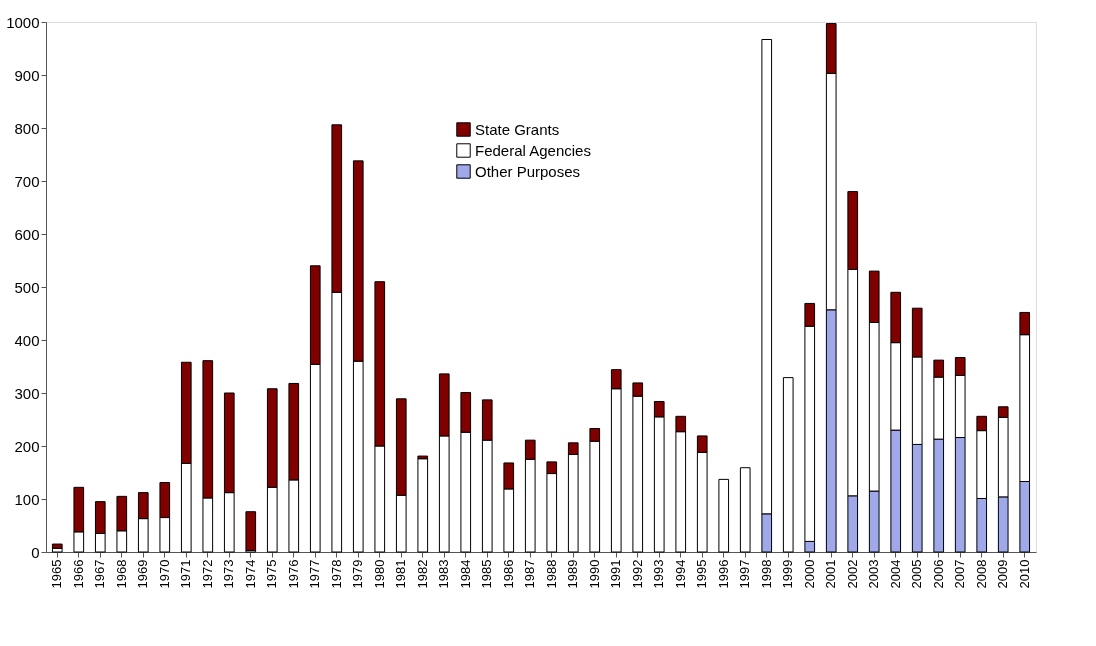 The image size is (1096, 646). What do you see at coordinates (723, 574) in the screenshot?
I see `x-tick-label: 1996` at bounding box center [723, 574].